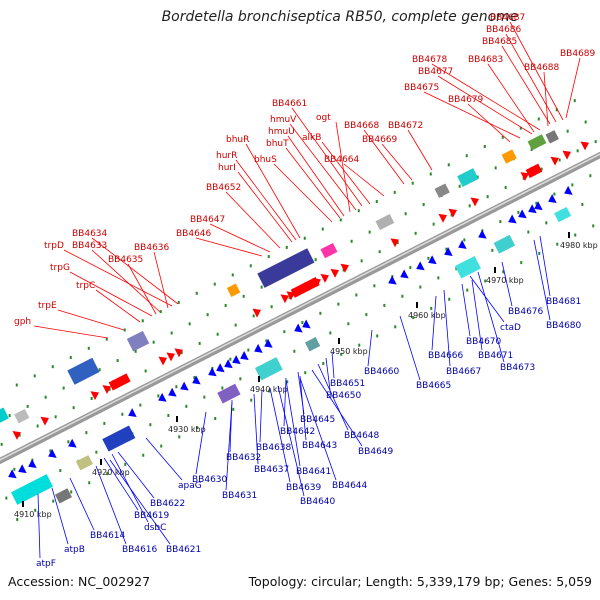 The width and height of the screenshot is (600, 600). Describe the element at coordinates (534, 170) in the screenshot. I see `forward-gene-block` at that location.